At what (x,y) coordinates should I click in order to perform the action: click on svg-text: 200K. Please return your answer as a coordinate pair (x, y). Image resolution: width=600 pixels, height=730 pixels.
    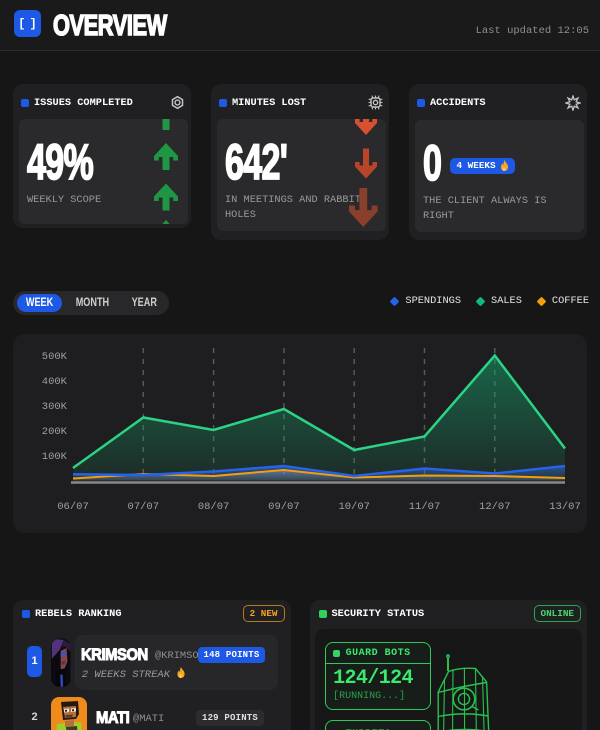
    Looking at the image, I should click on (55, 432).